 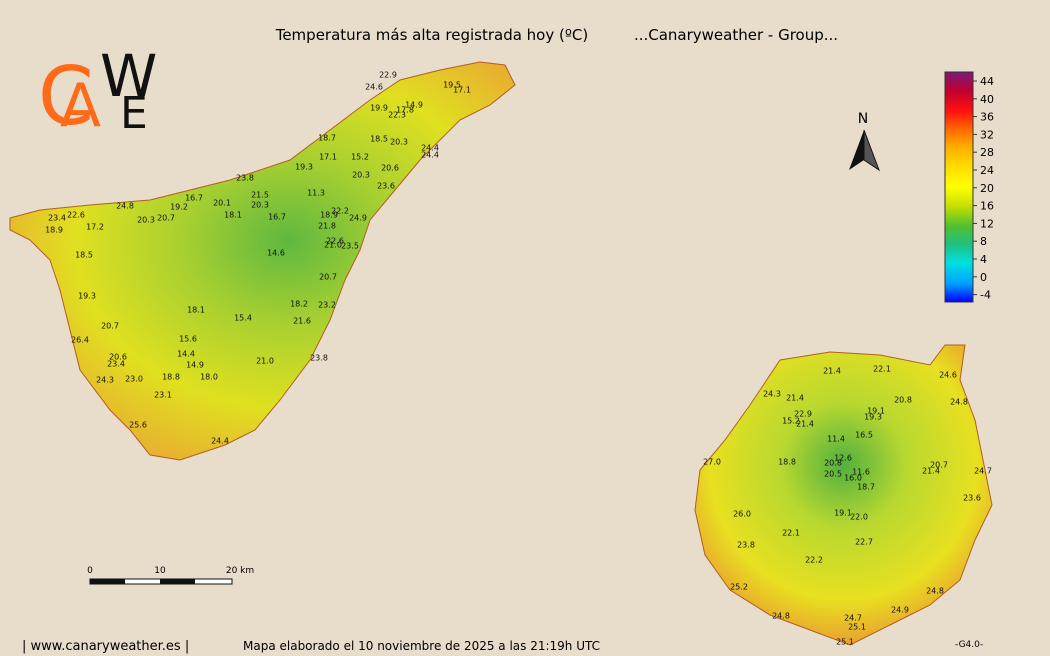 What do you see at coordinates (188, 339) in the screenshot?
I see `station-temp: 15.6` at bounding box center [188, 339].